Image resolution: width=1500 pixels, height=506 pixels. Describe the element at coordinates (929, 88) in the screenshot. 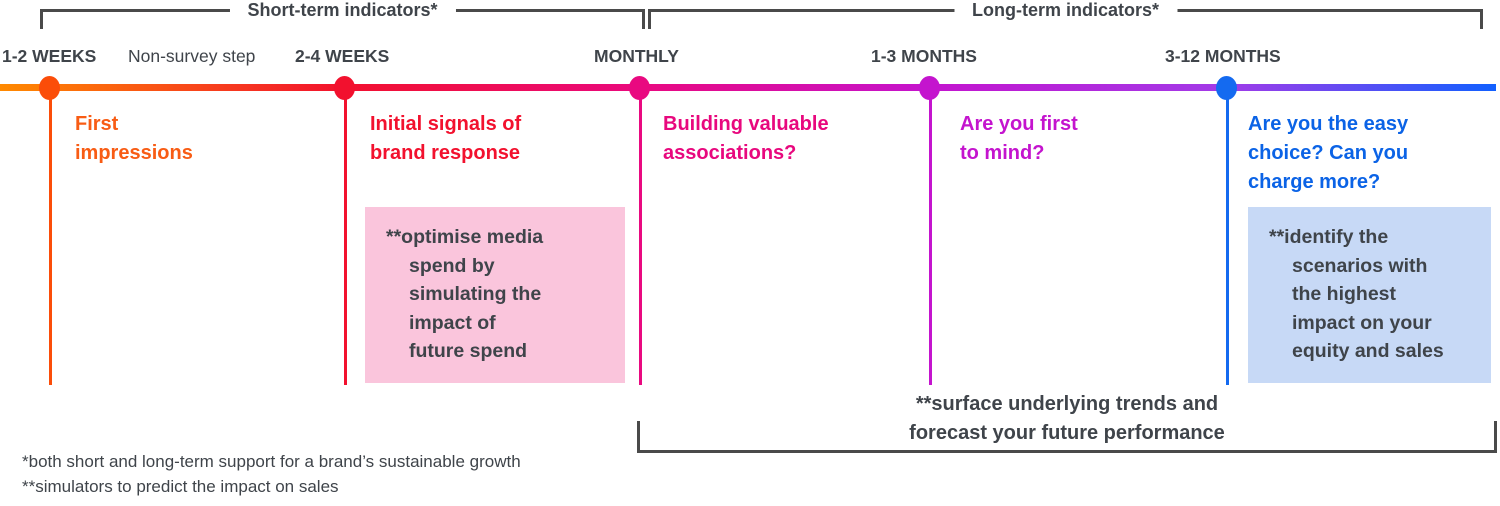

I see `timeline-dot-1-3-months` at that location.